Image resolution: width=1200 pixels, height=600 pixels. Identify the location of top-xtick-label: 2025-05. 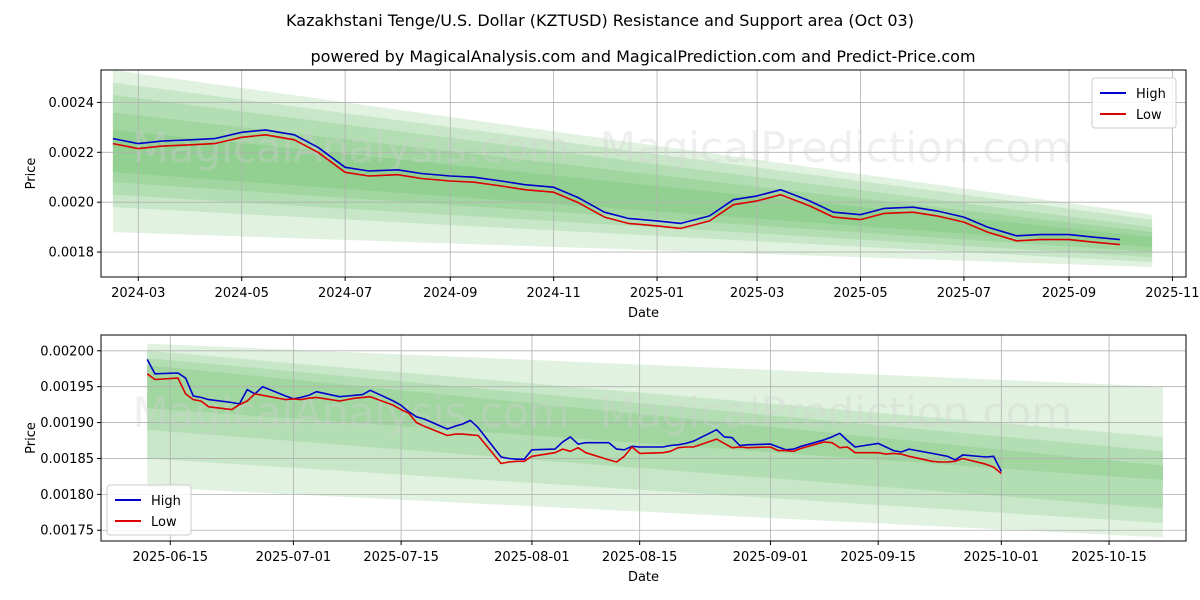
(860, 293).